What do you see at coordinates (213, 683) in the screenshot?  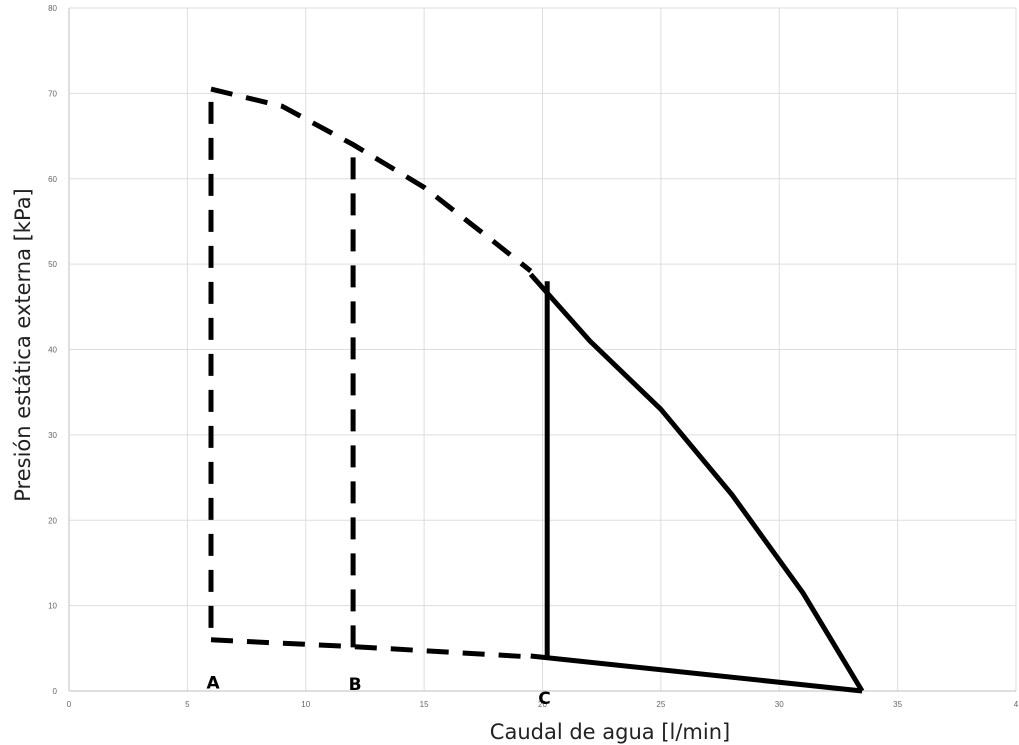 I see `point-label-a: A` at bounding box center [213, 683].